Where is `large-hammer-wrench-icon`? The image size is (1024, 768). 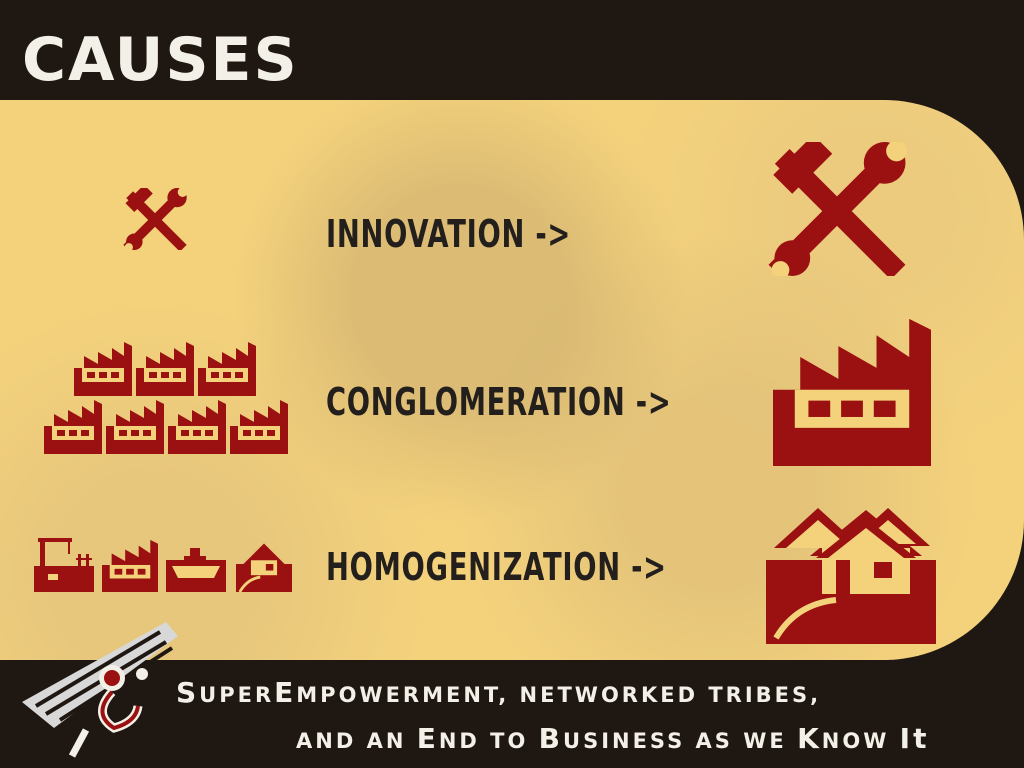 large-hammer-wrench-icon is located at coordinates (837, 209).